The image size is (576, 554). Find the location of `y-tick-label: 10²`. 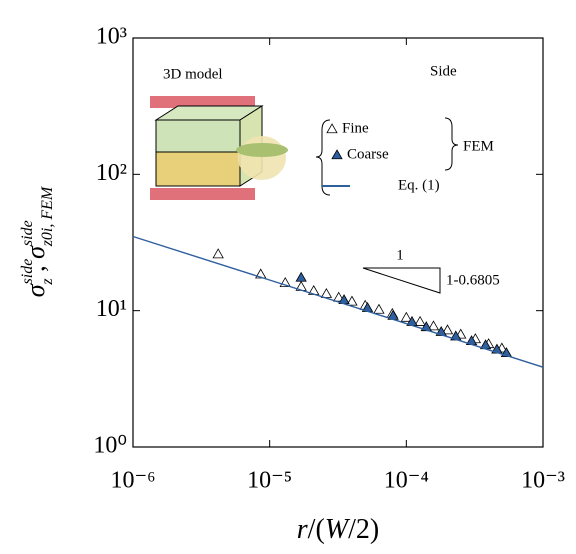

y-tick-label: 10² is located at coordinates (111, 173).